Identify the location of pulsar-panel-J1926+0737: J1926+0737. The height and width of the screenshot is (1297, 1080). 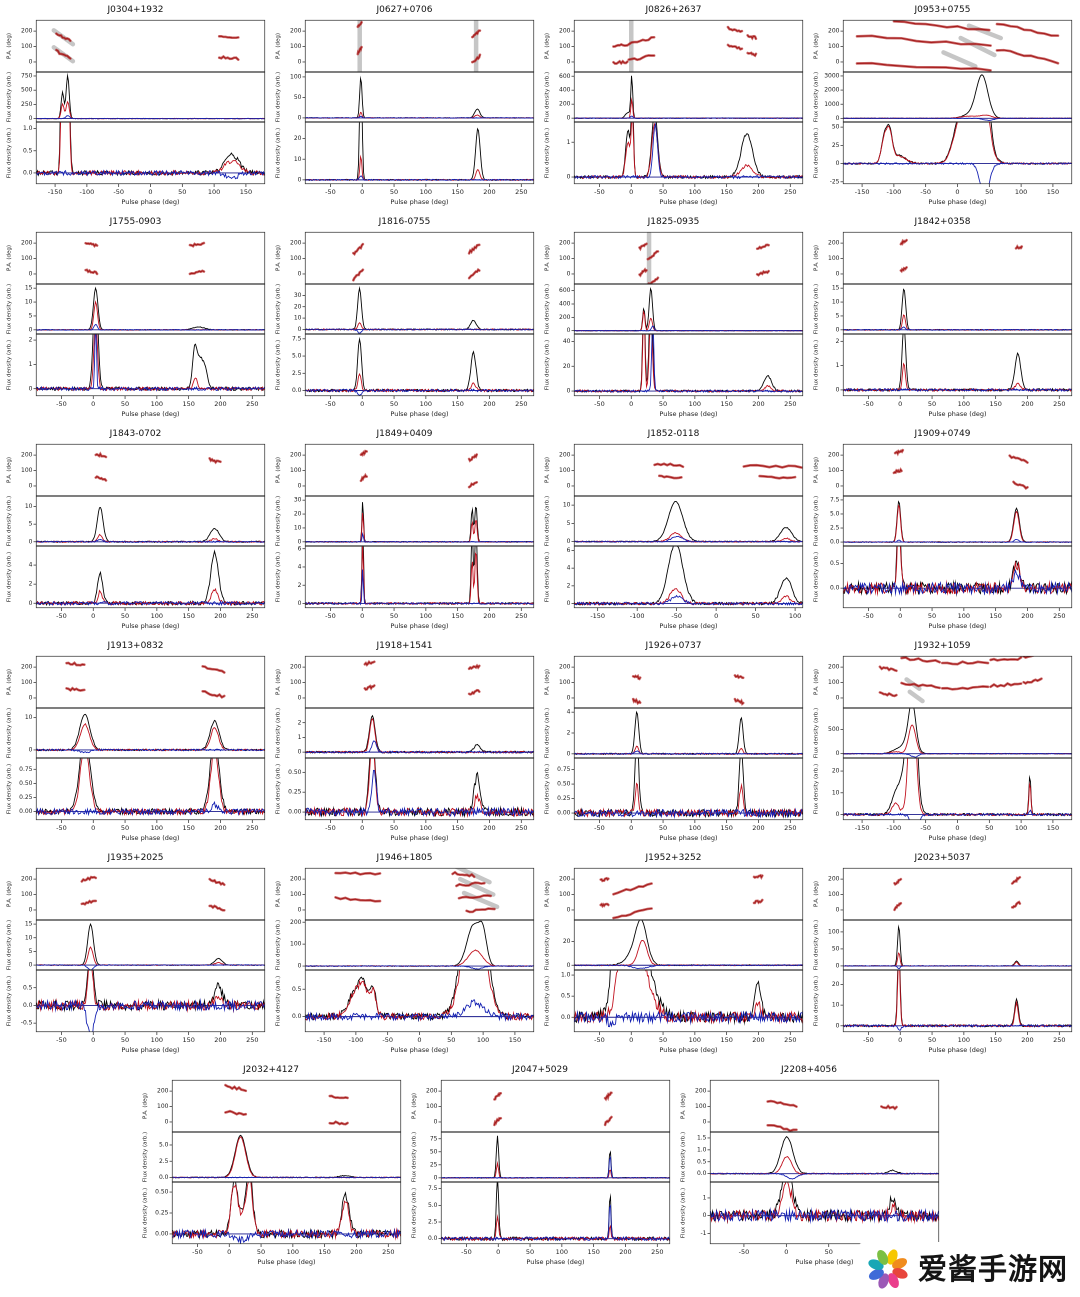
(673, 744).